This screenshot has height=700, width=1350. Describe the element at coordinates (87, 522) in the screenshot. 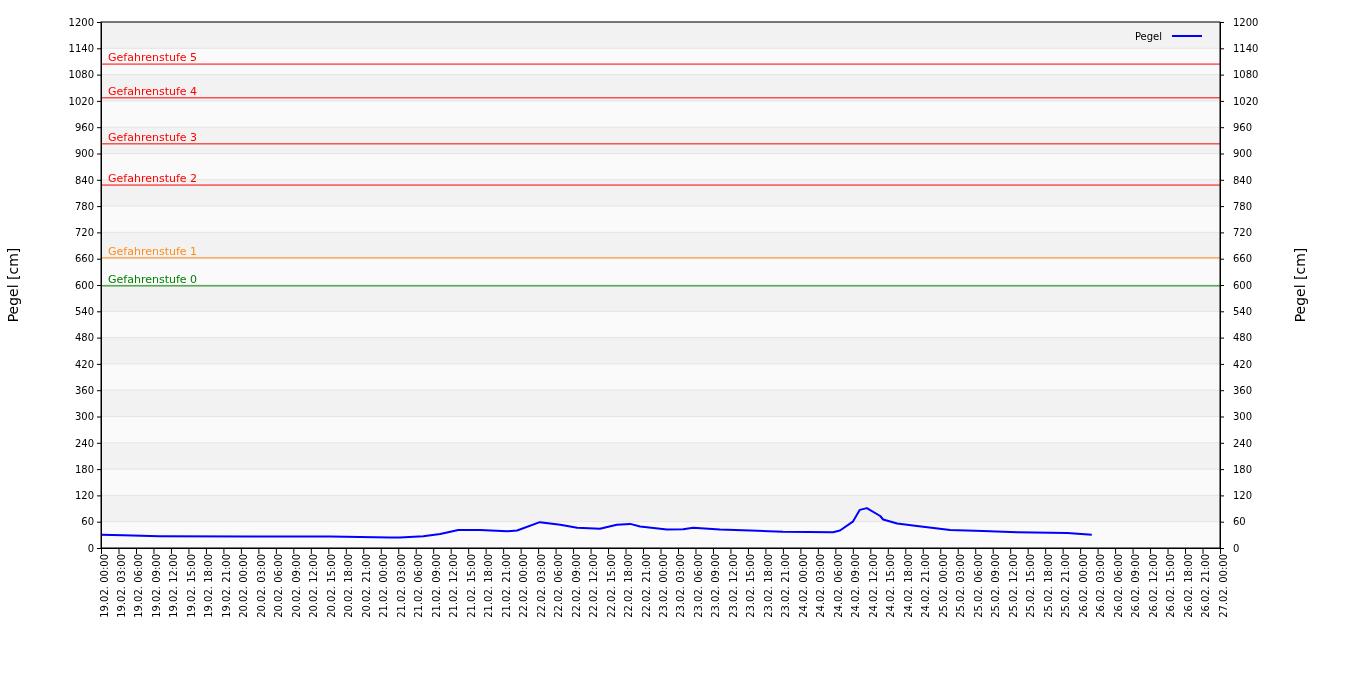

I see `y-tick-label: 60` at that location.